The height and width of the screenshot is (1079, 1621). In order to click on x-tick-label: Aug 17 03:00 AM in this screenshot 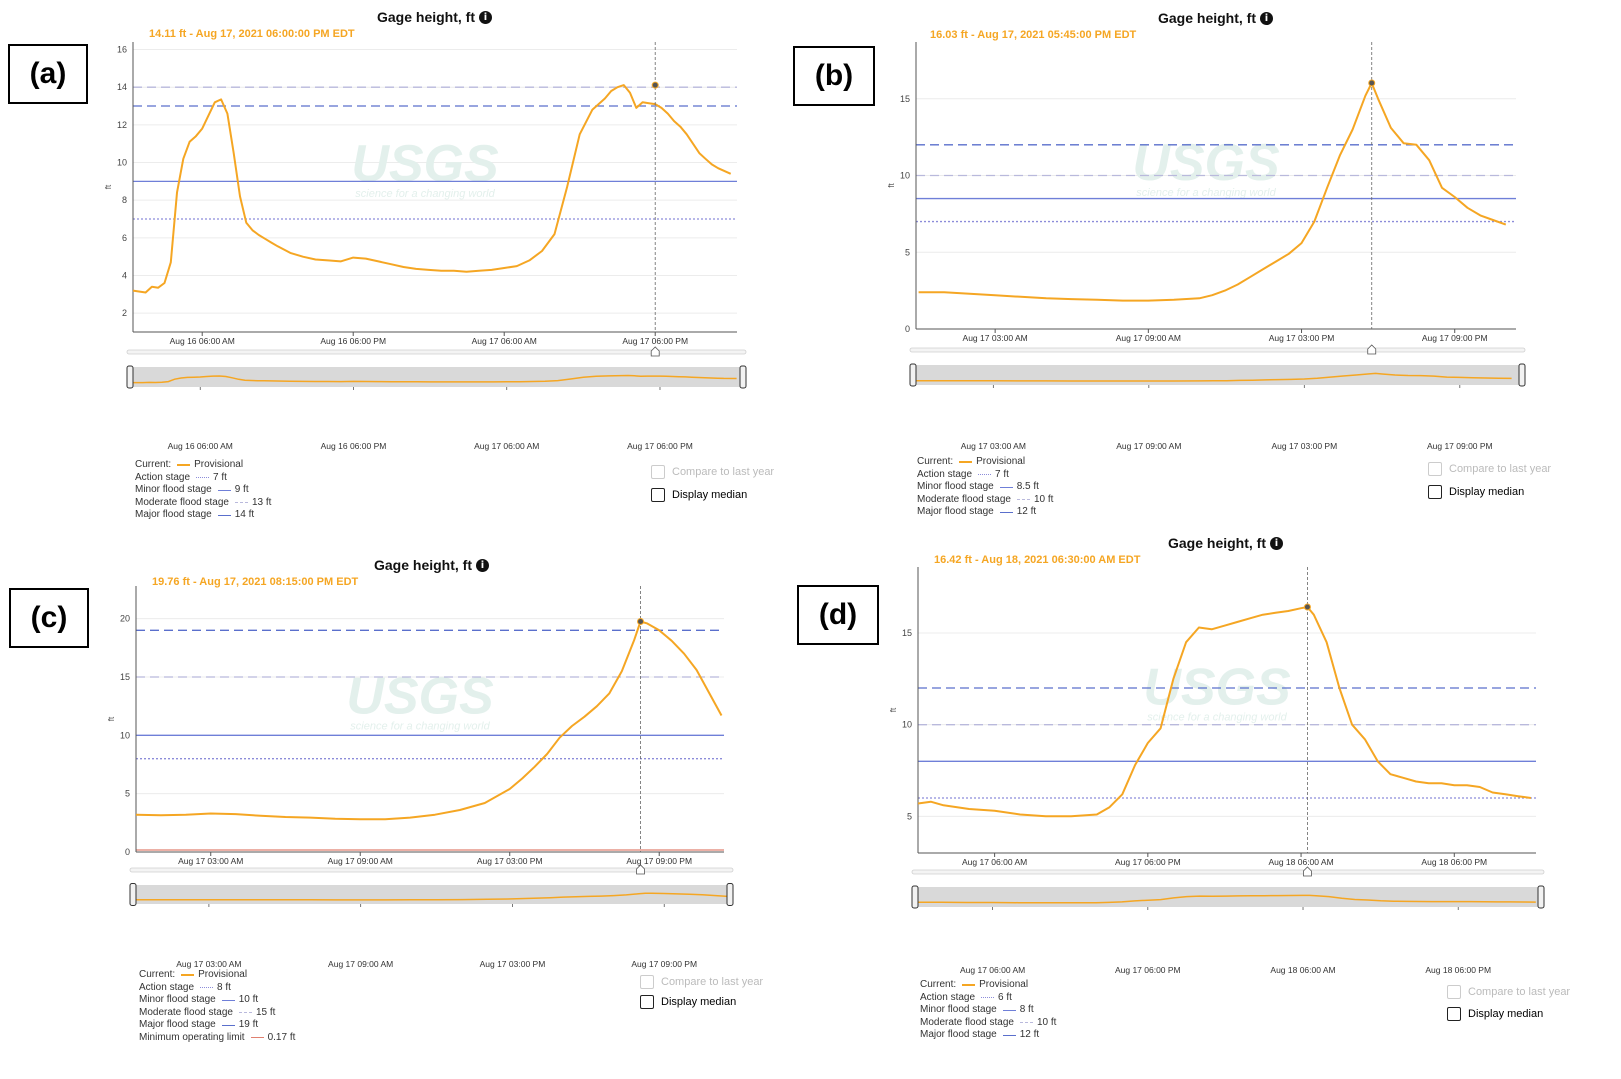, I will do `click(995, 338)`.